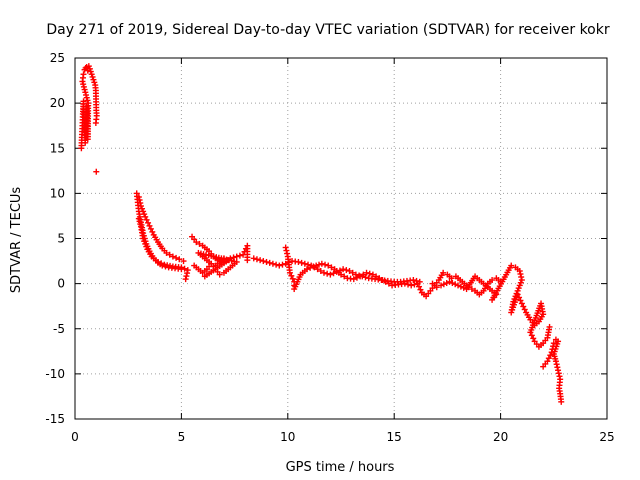  I want to click on x-tick-label: 20, so click(500, 437).